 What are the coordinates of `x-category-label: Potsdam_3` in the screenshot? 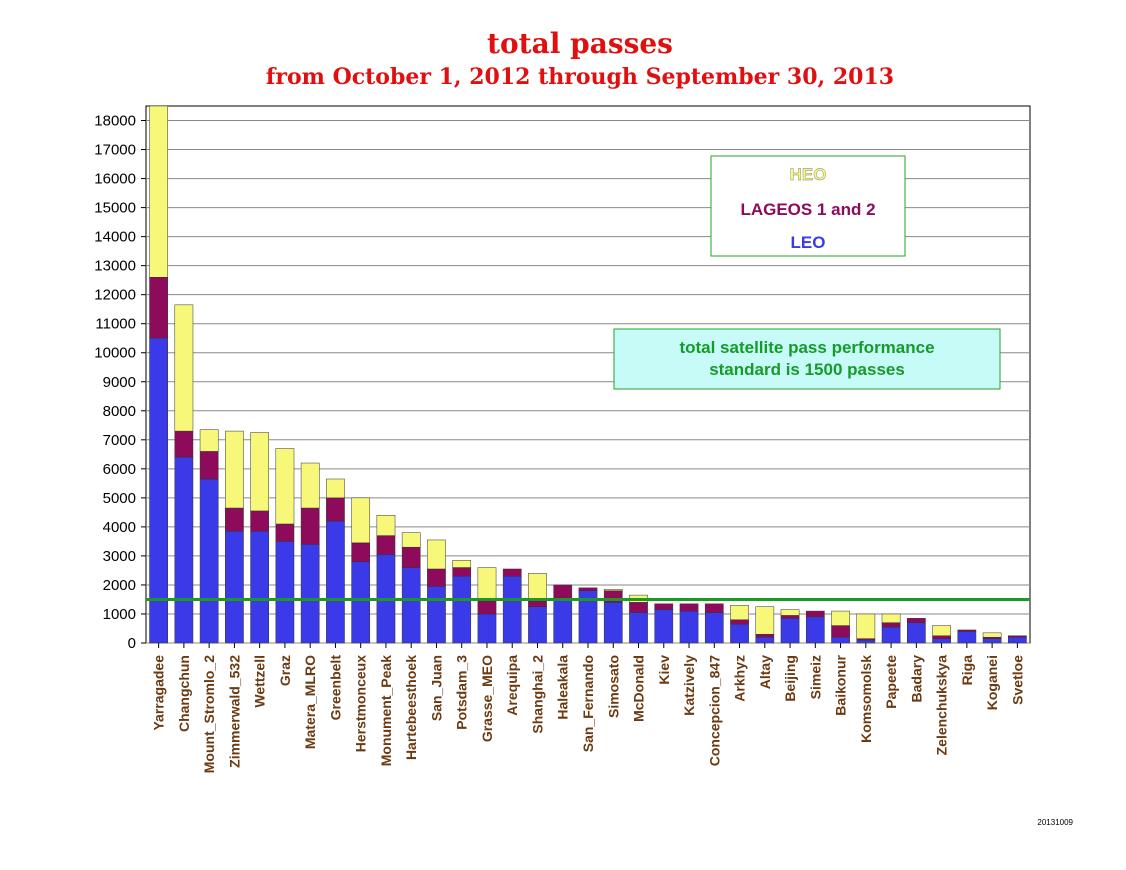 It's located at (462, 692).